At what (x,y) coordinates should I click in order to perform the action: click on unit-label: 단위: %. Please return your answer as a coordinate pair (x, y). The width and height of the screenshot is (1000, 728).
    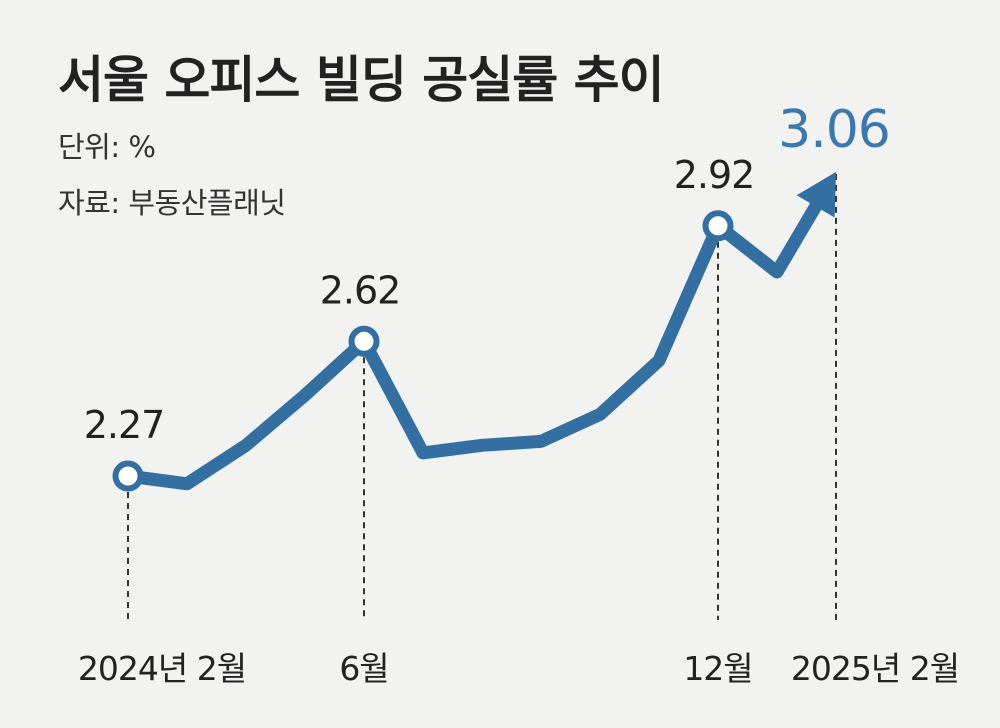
    Looking at the image, I should click on (107, 147).